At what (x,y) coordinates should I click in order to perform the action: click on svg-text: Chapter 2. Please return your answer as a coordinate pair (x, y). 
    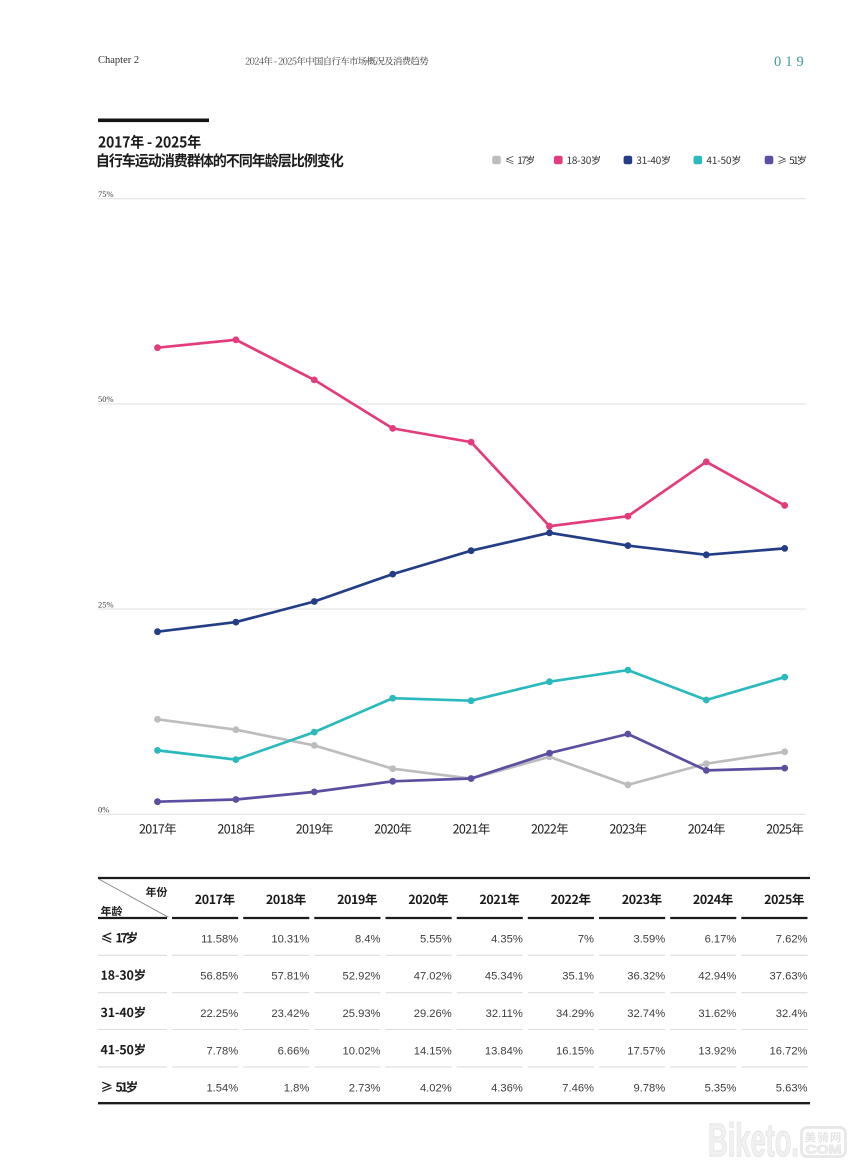
    Looking at the image, I should click on (118, 60).